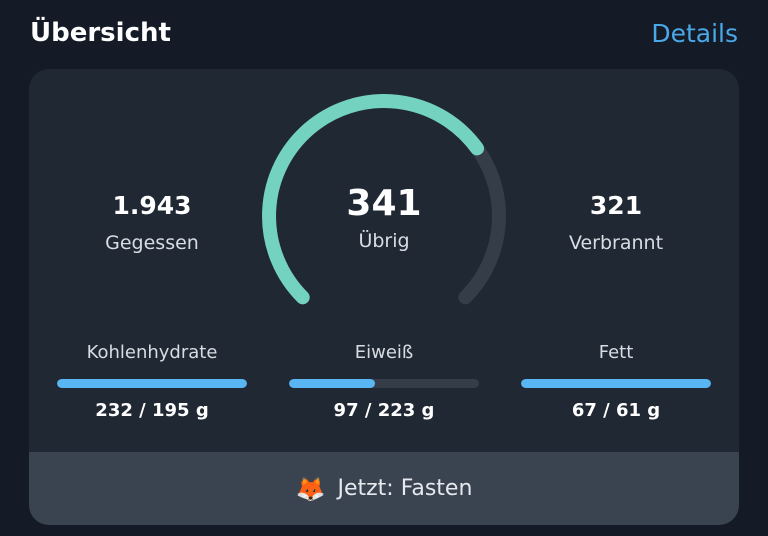 Image resolution: width=768 pixels, height=536 pixels. What do you see at coordinates (152, 352) in the screenshot?
I see `macro-label: Kohlenhydrate` at bounding box center [152, 352].